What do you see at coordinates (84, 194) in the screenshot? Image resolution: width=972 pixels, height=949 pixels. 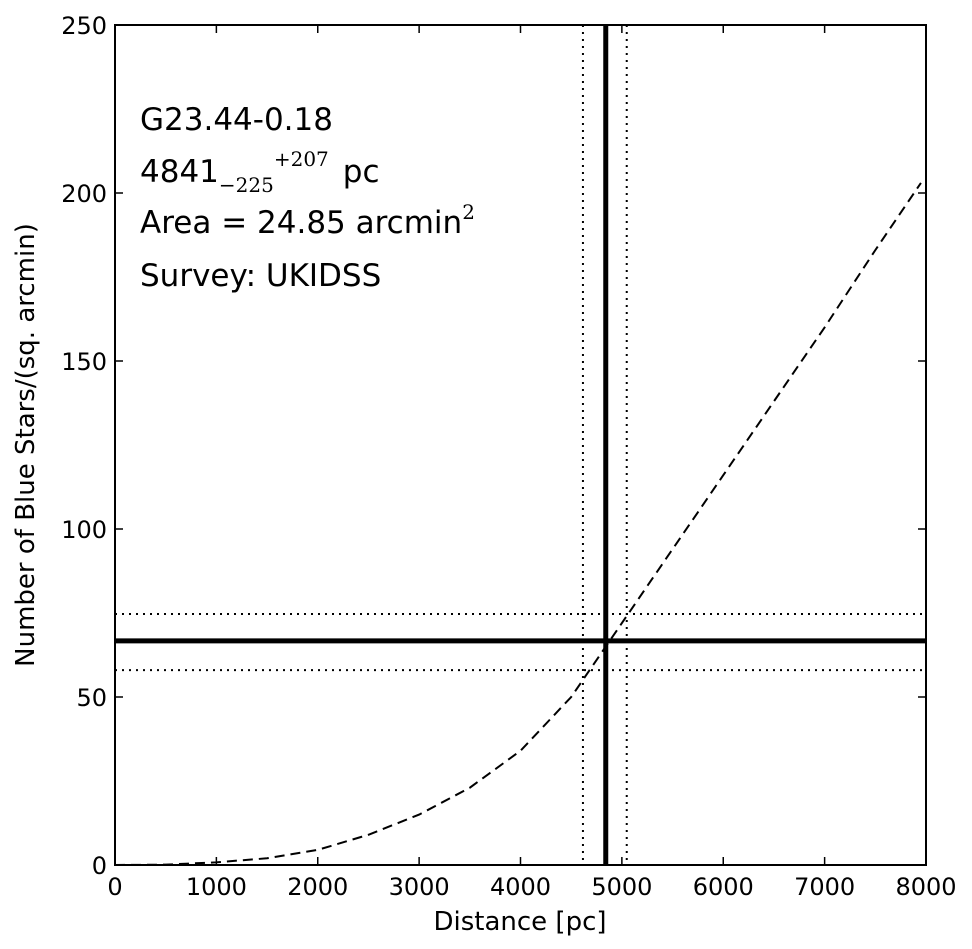 I see `y-tick-label: 200` at bounding box center [84, 194].